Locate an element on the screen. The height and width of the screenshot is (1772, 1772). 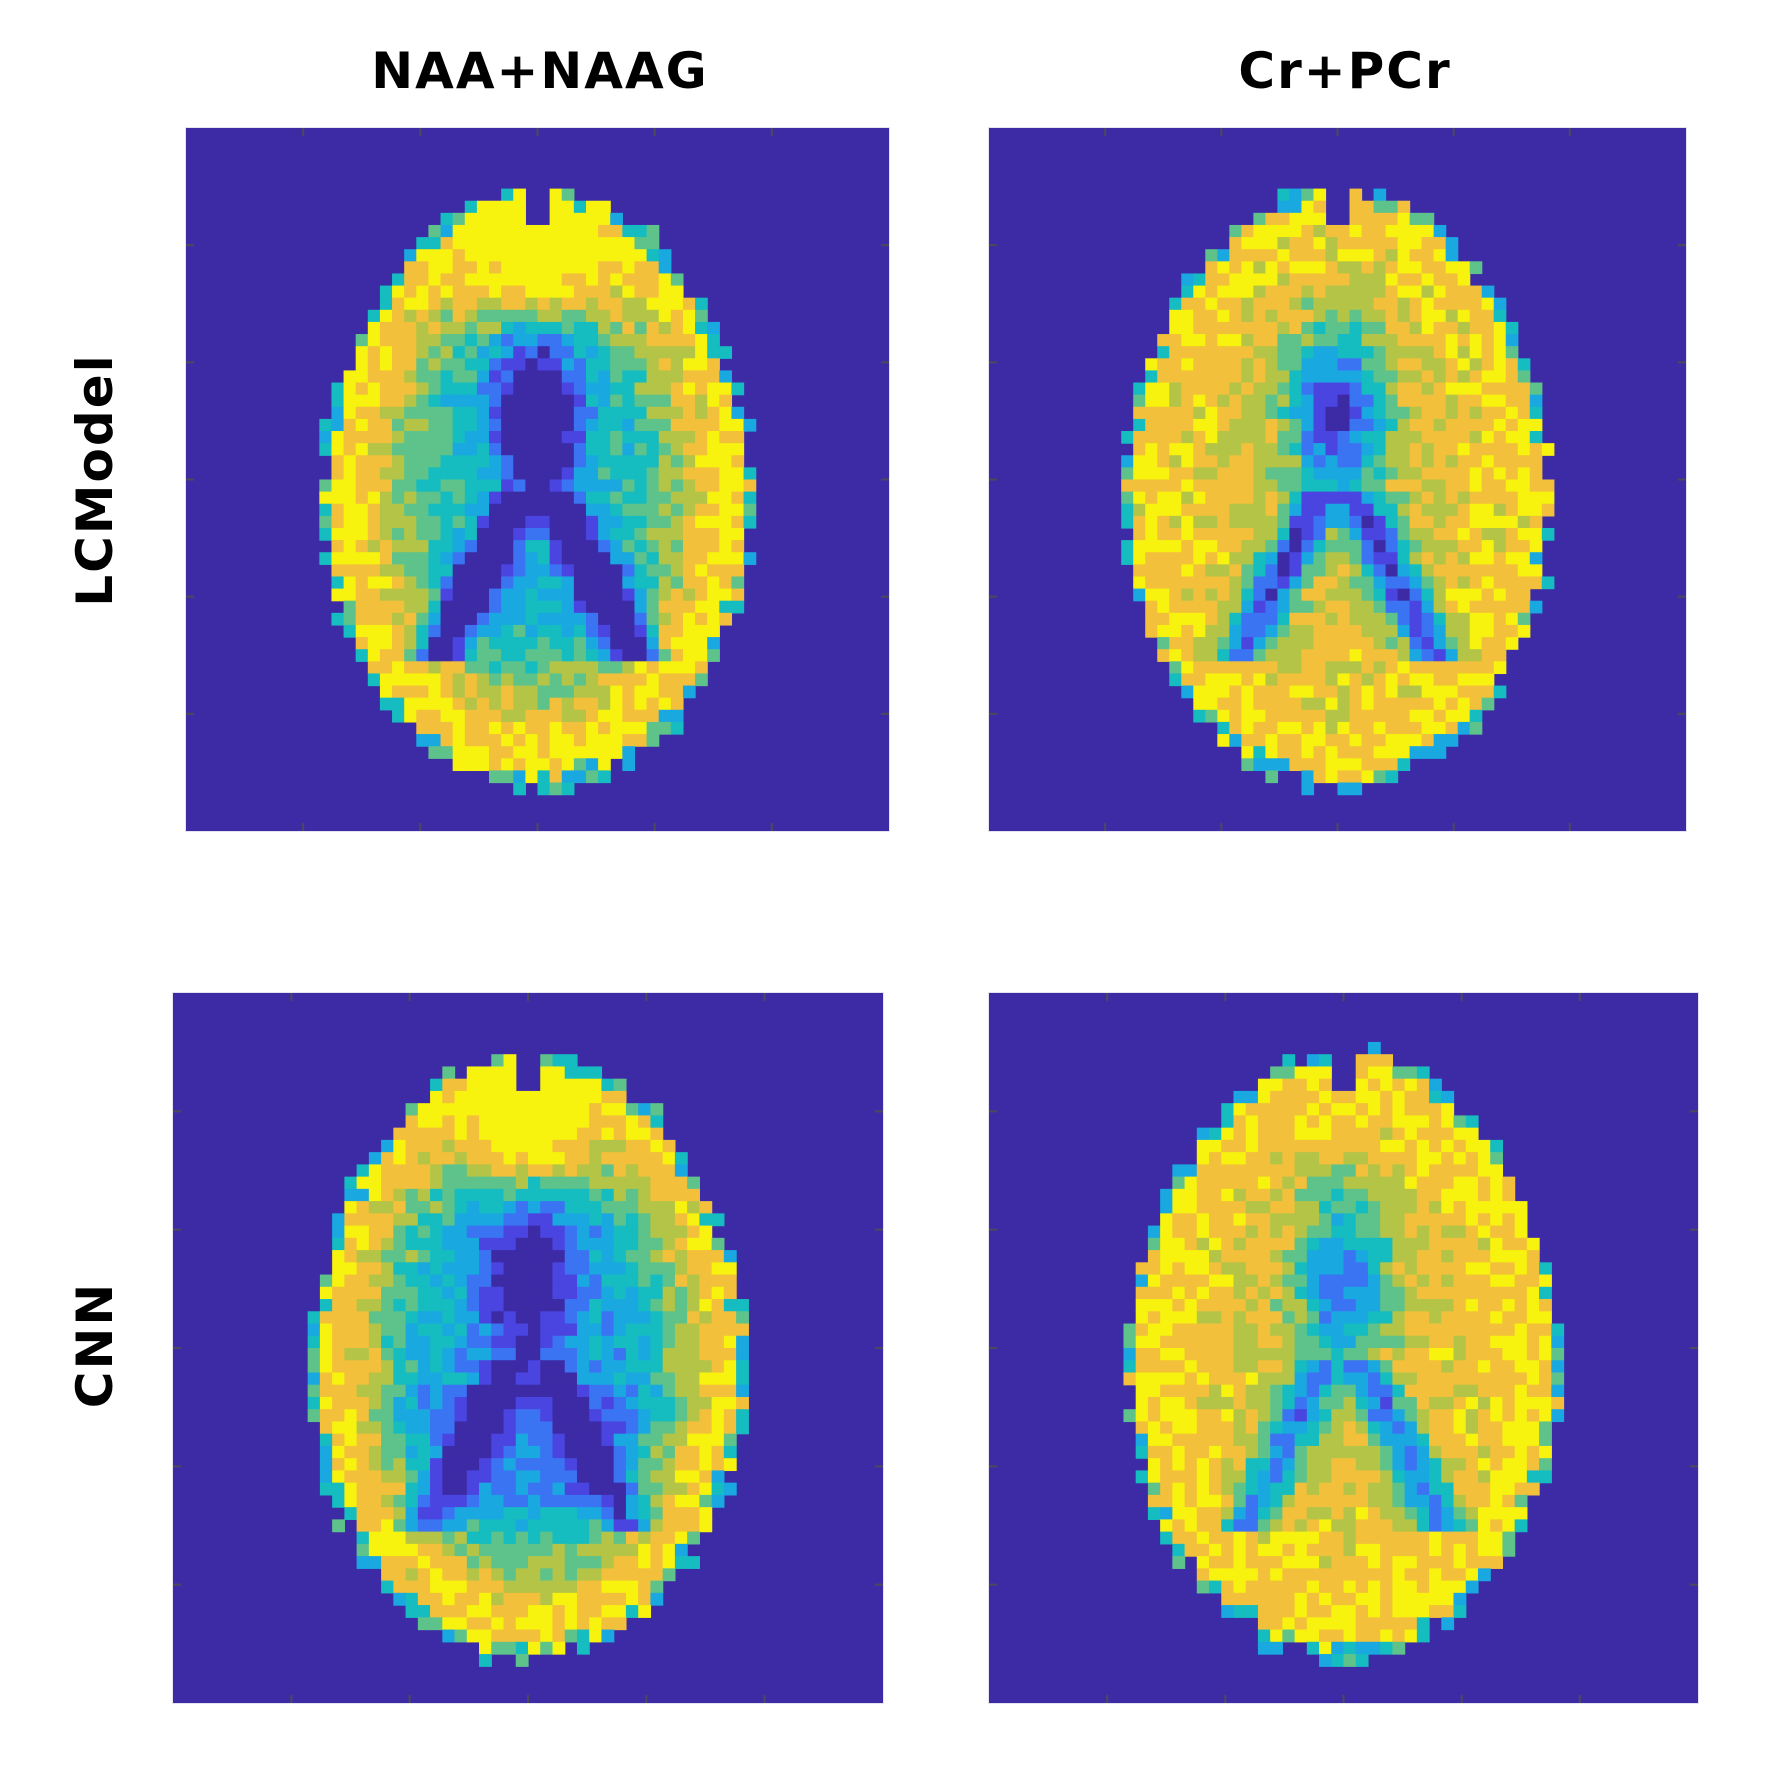
column-title-cr-pcr: Cr+PCr is located at coordinates (1345, 71).